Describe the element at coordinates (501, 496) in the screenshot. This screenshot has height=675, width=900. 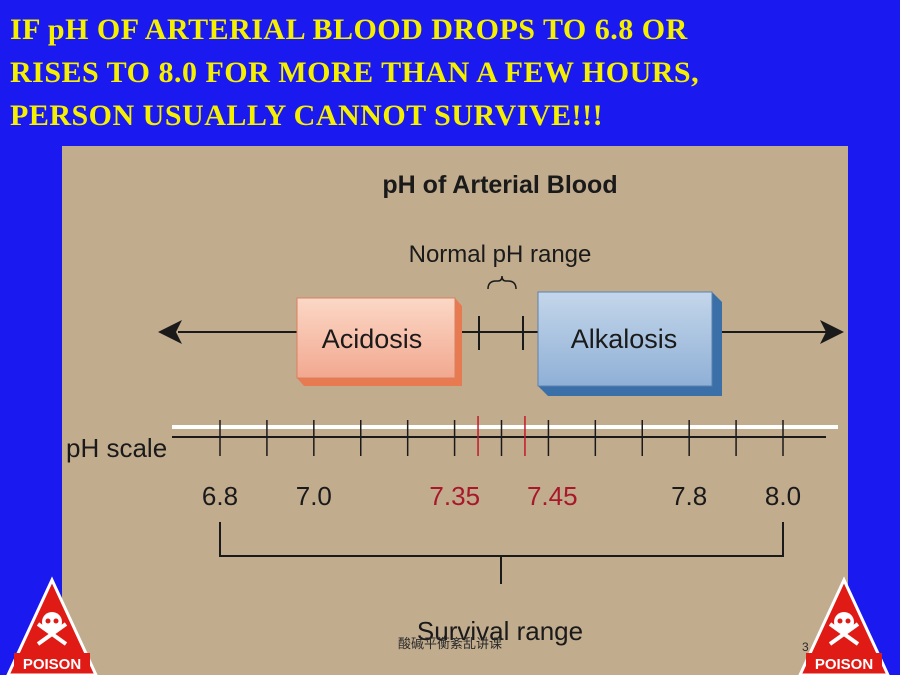
I see `scale-tick-labels: 6.8 7.0 7.35 7.45 7.8 8.0` at that location.